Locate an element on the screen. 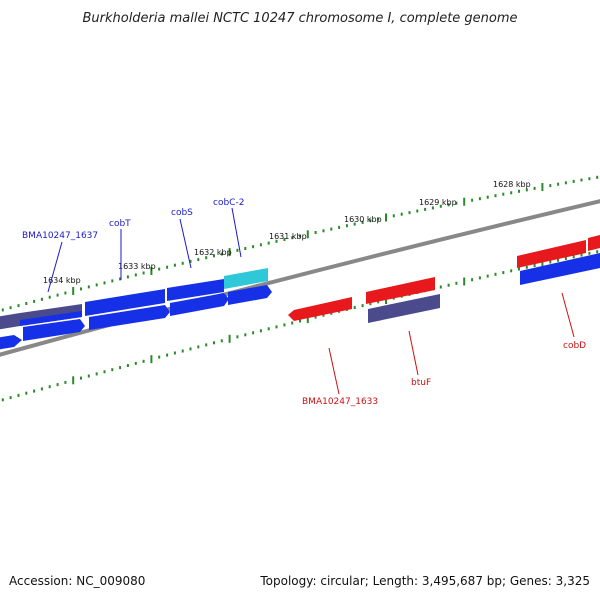 This screenshot has height=600, width=600. gene-blue-row2-c is located at coordinates (129, 317).